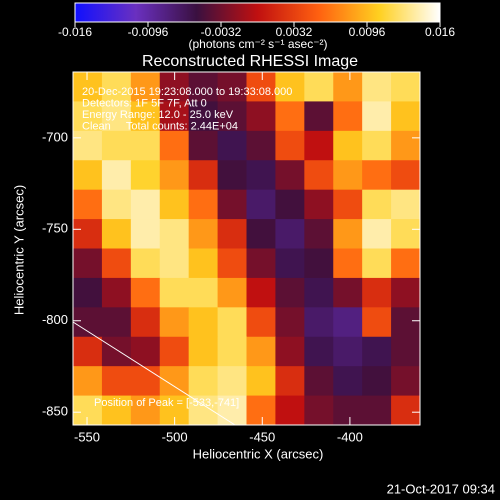 This screenshot has width=500, height=500. What do you see at coordinates (166, 403) in the screenshot?
I see `peak-label: Position of Peak = [-533,-741]` at bounding box center [166, 403].